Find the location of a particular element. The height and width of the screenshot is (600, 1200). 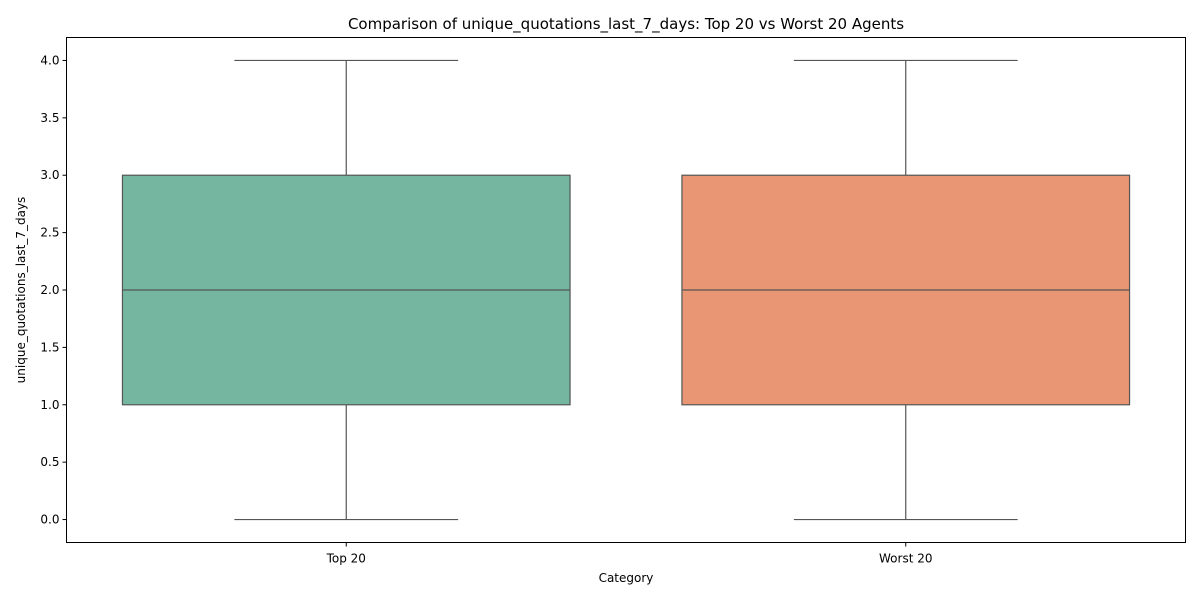

x-tick-label: Worst 20 is located at coordinates (905, 559).